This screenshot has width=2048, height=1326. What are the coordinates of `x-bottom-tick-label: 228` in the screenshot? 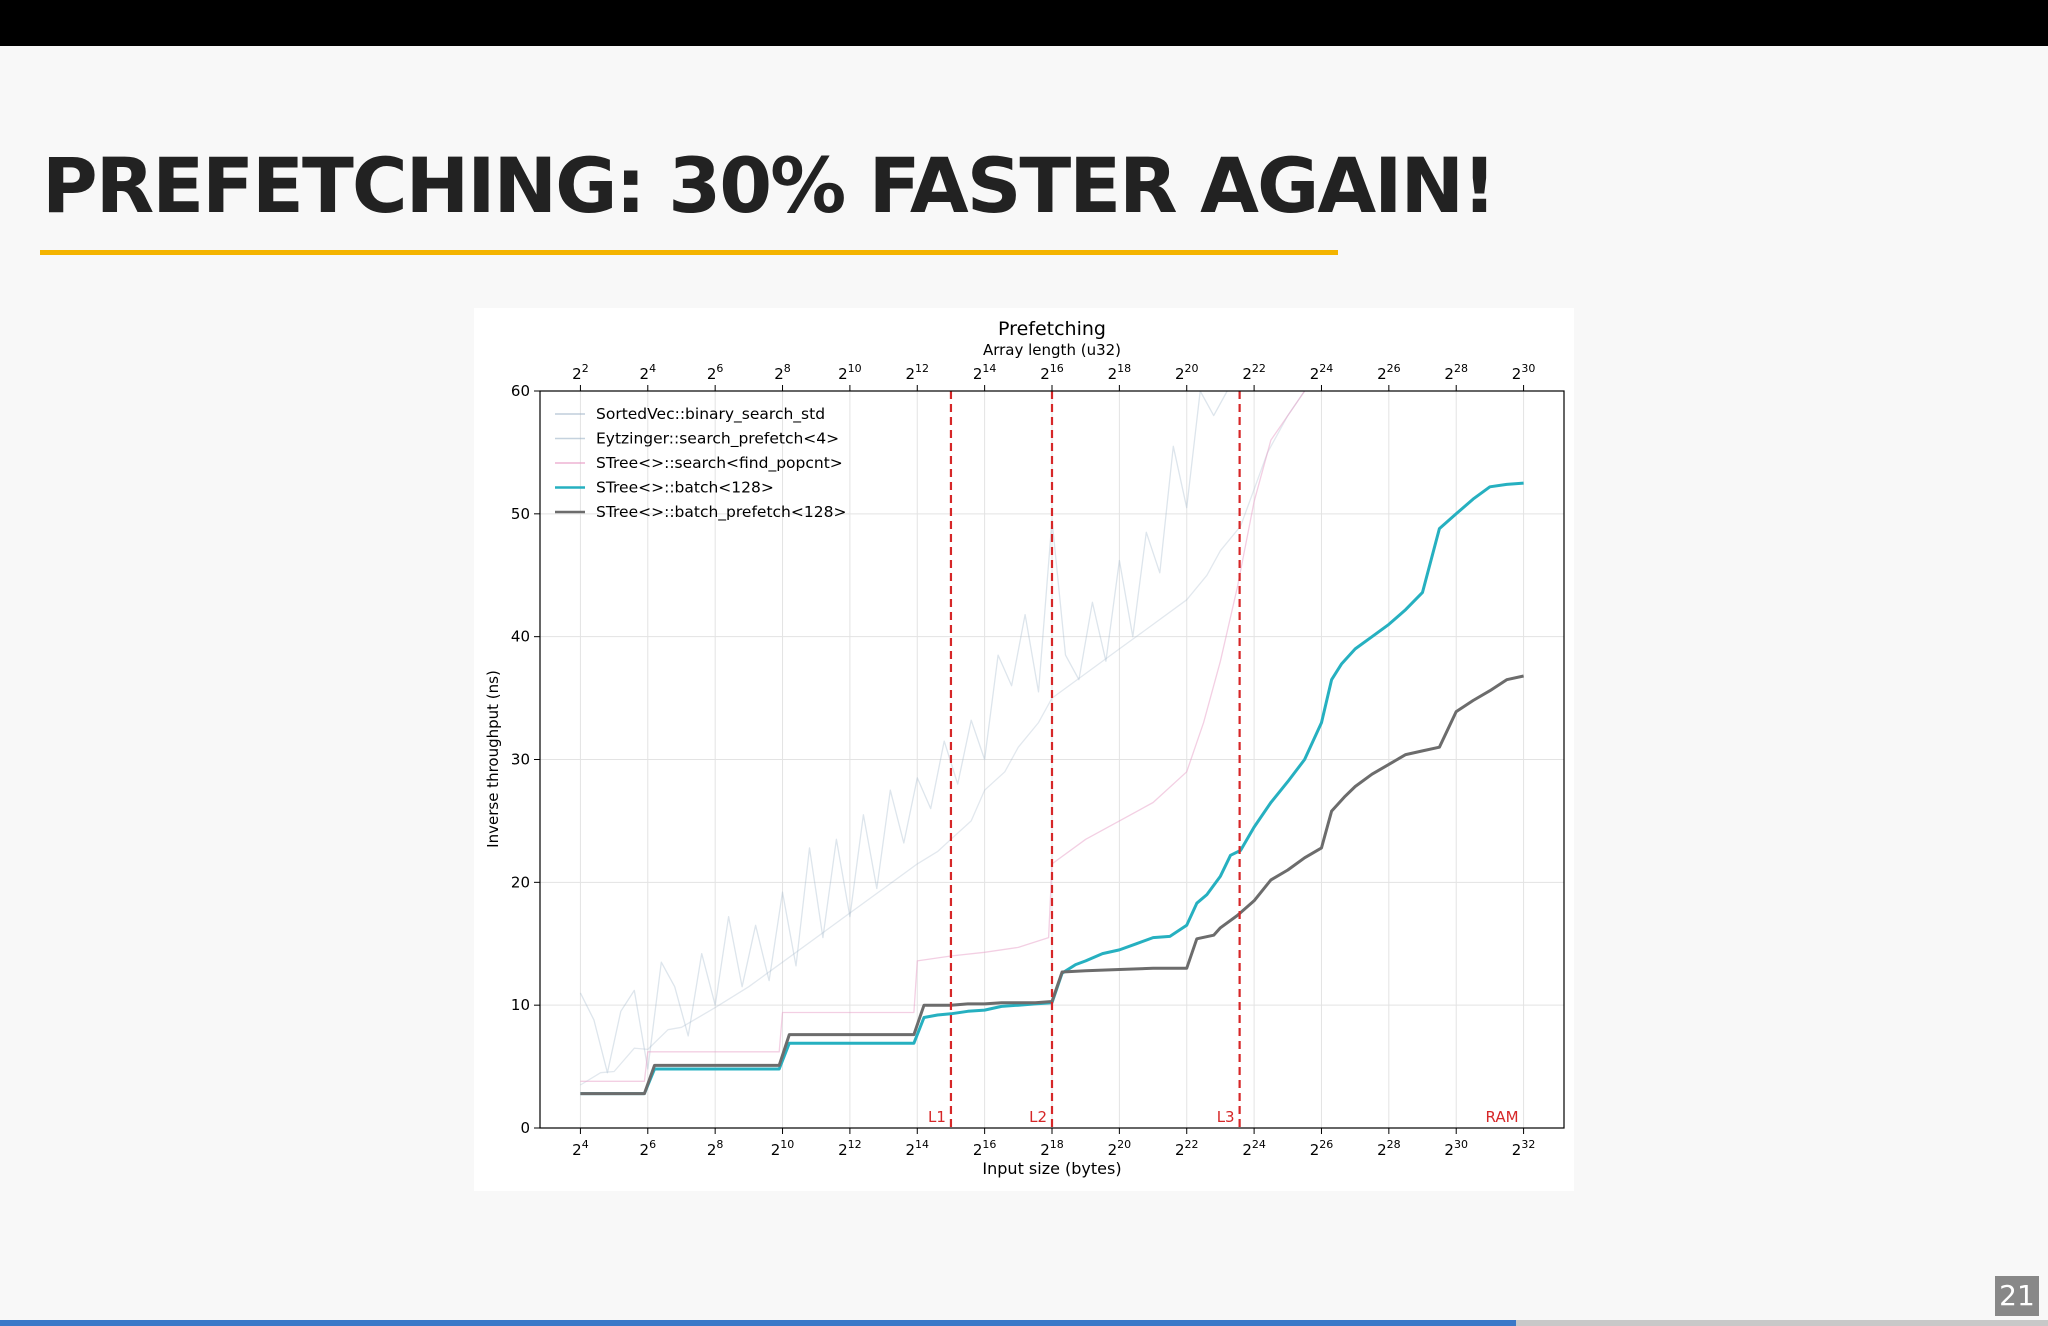 It's located at (1389, 1148).